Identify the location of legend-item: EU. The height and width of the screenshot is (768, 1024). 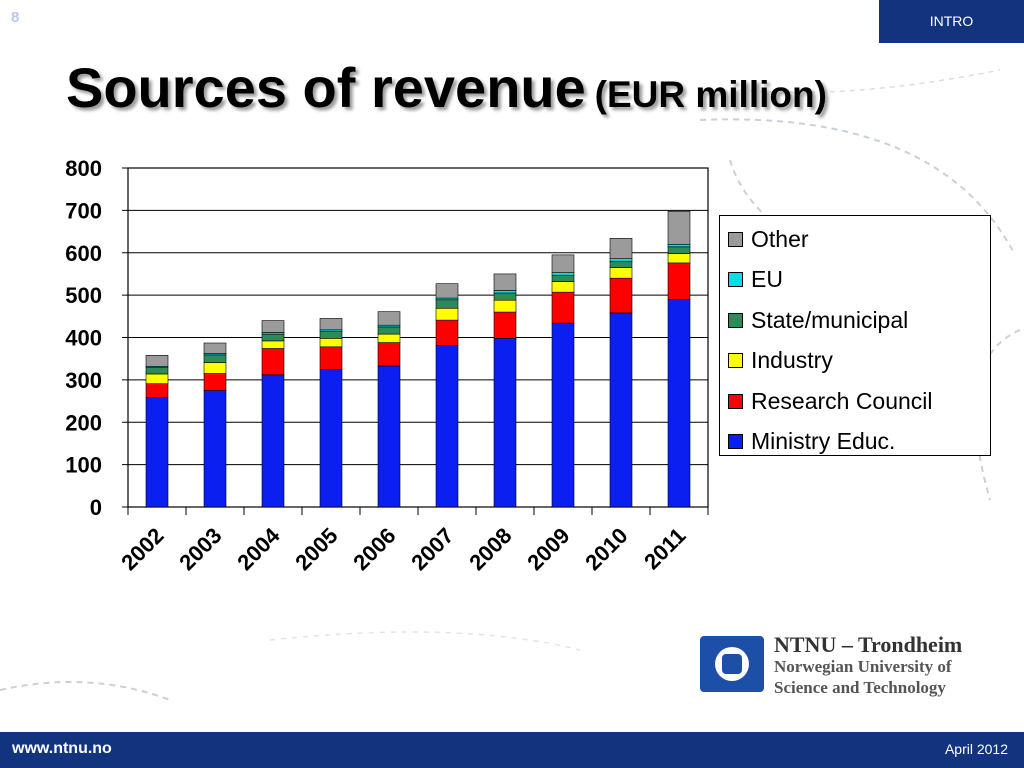
(755, 279).